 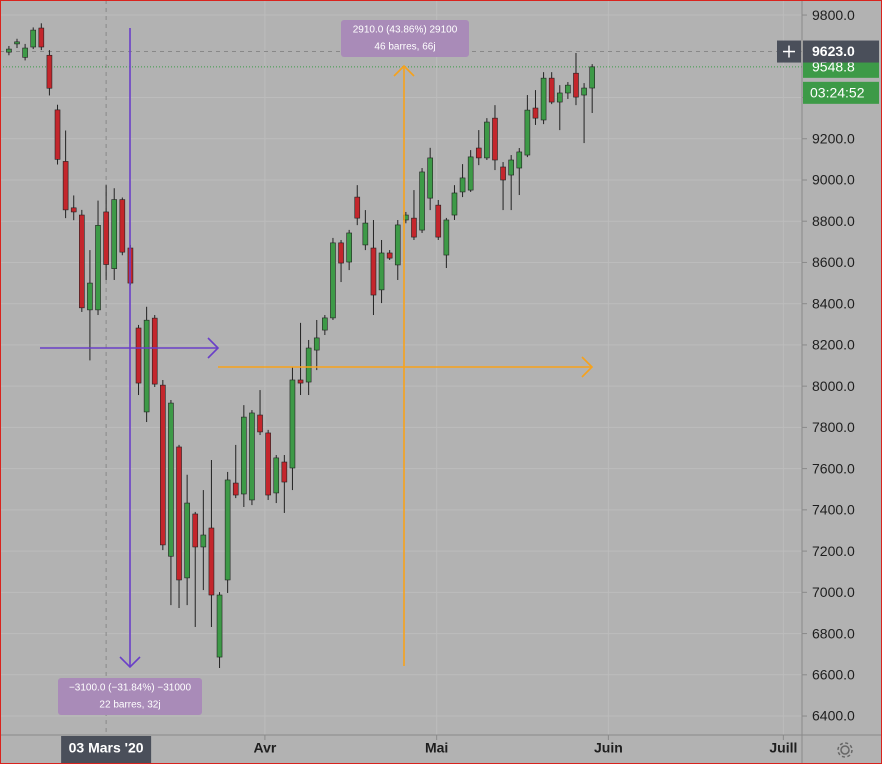 What do you see at coordinates (436, 748) in the screenshot?
I see `x-tick-label: Mai` at bounding box center [436, 748].